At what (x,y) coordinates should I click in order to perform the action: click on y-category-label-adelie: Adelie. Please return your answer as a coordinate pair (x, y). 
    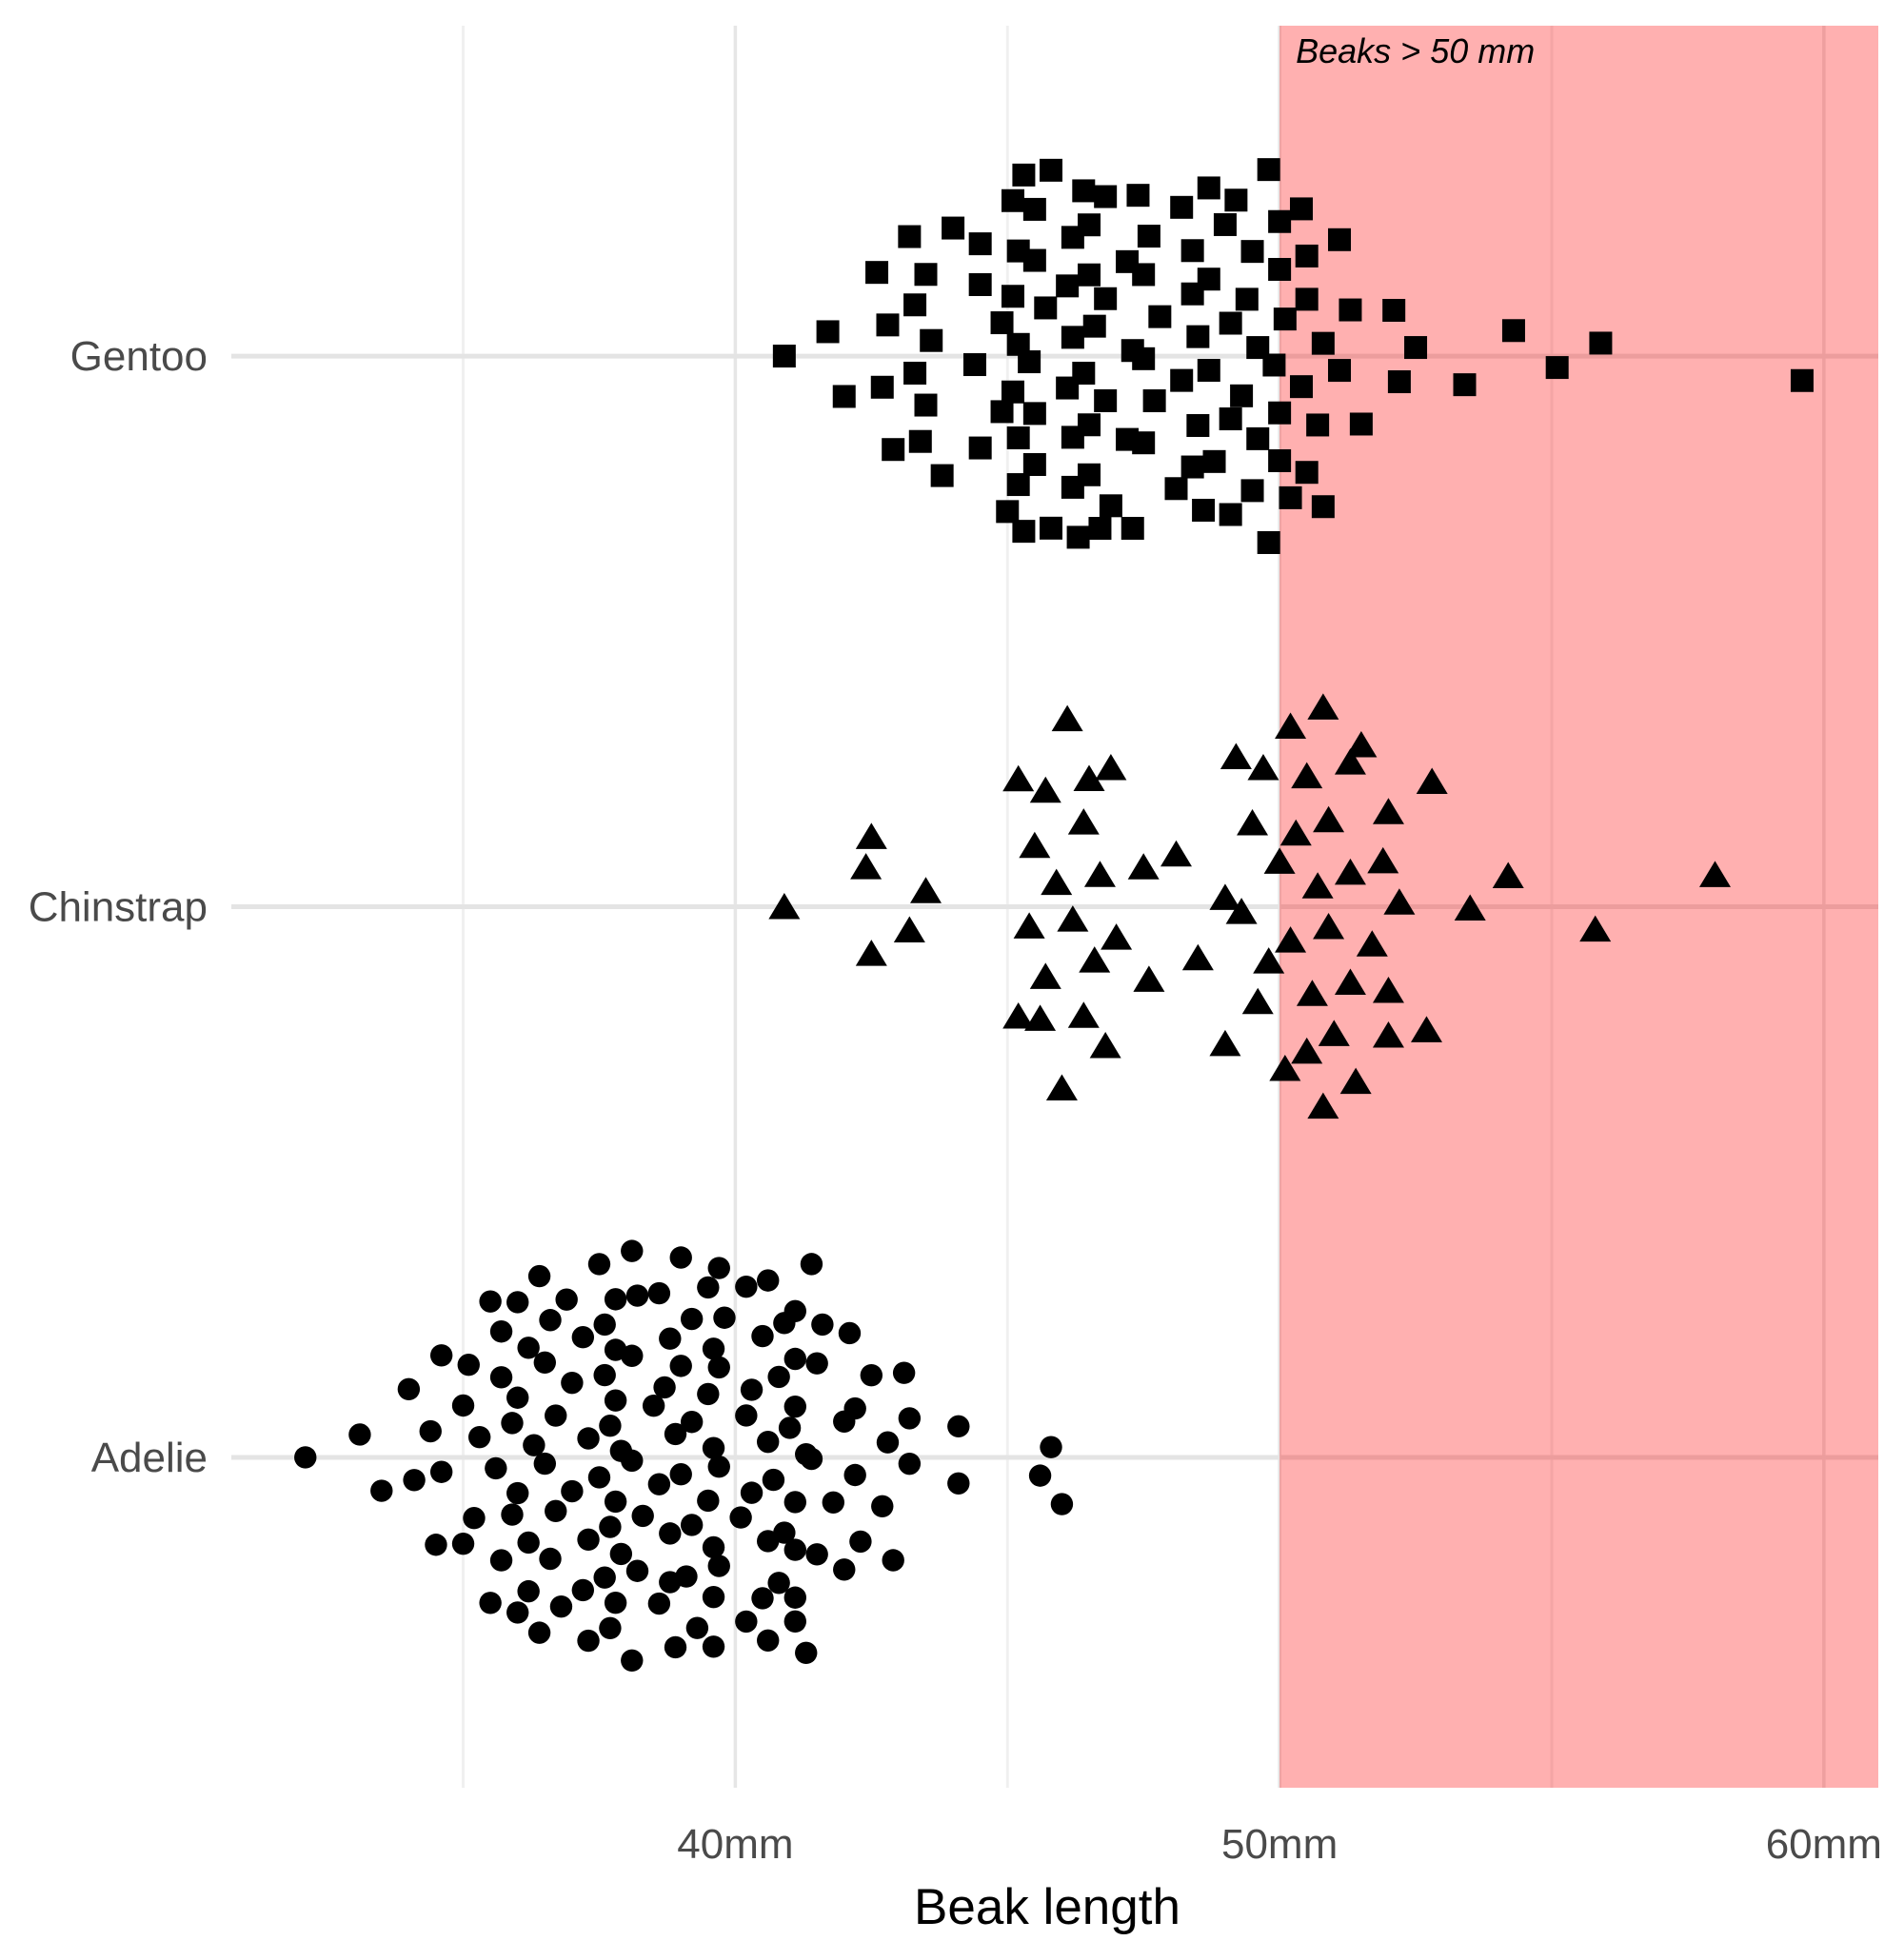
    Looking at the image, I should click on (149, 1458).